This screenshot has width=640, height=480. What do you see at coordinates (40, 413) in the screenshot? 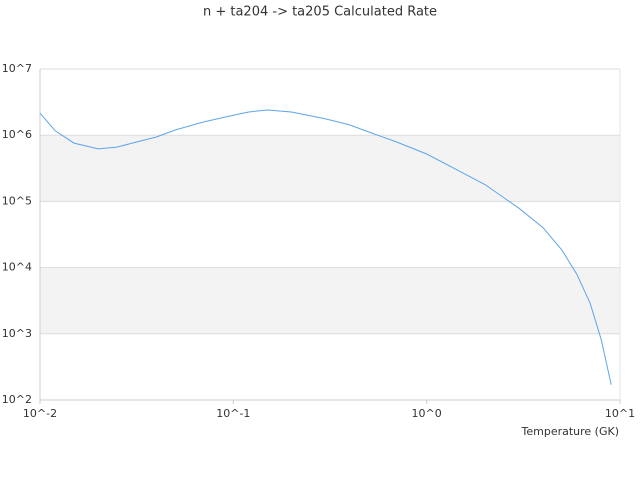
I see `x-tick-label: 10^-2` at bounding box center [40, 413].